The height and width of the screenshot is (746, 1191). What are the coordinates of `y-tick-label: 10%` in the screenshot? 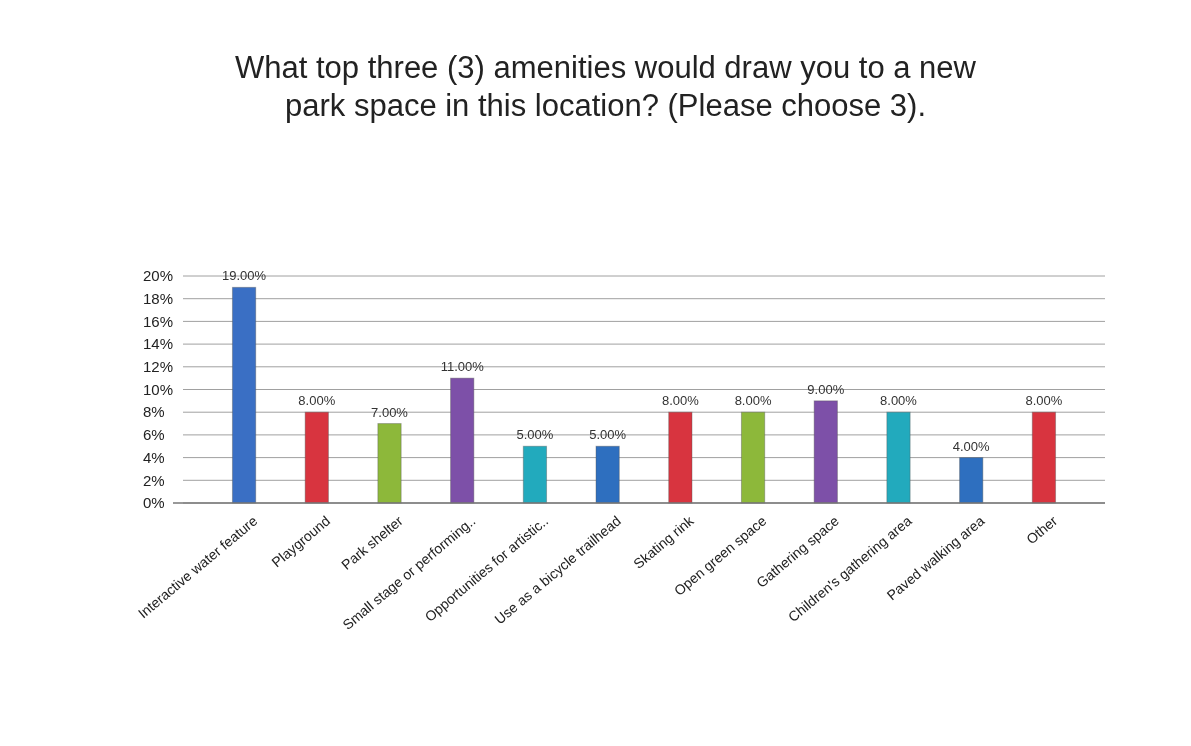 It's located at (158, 389).